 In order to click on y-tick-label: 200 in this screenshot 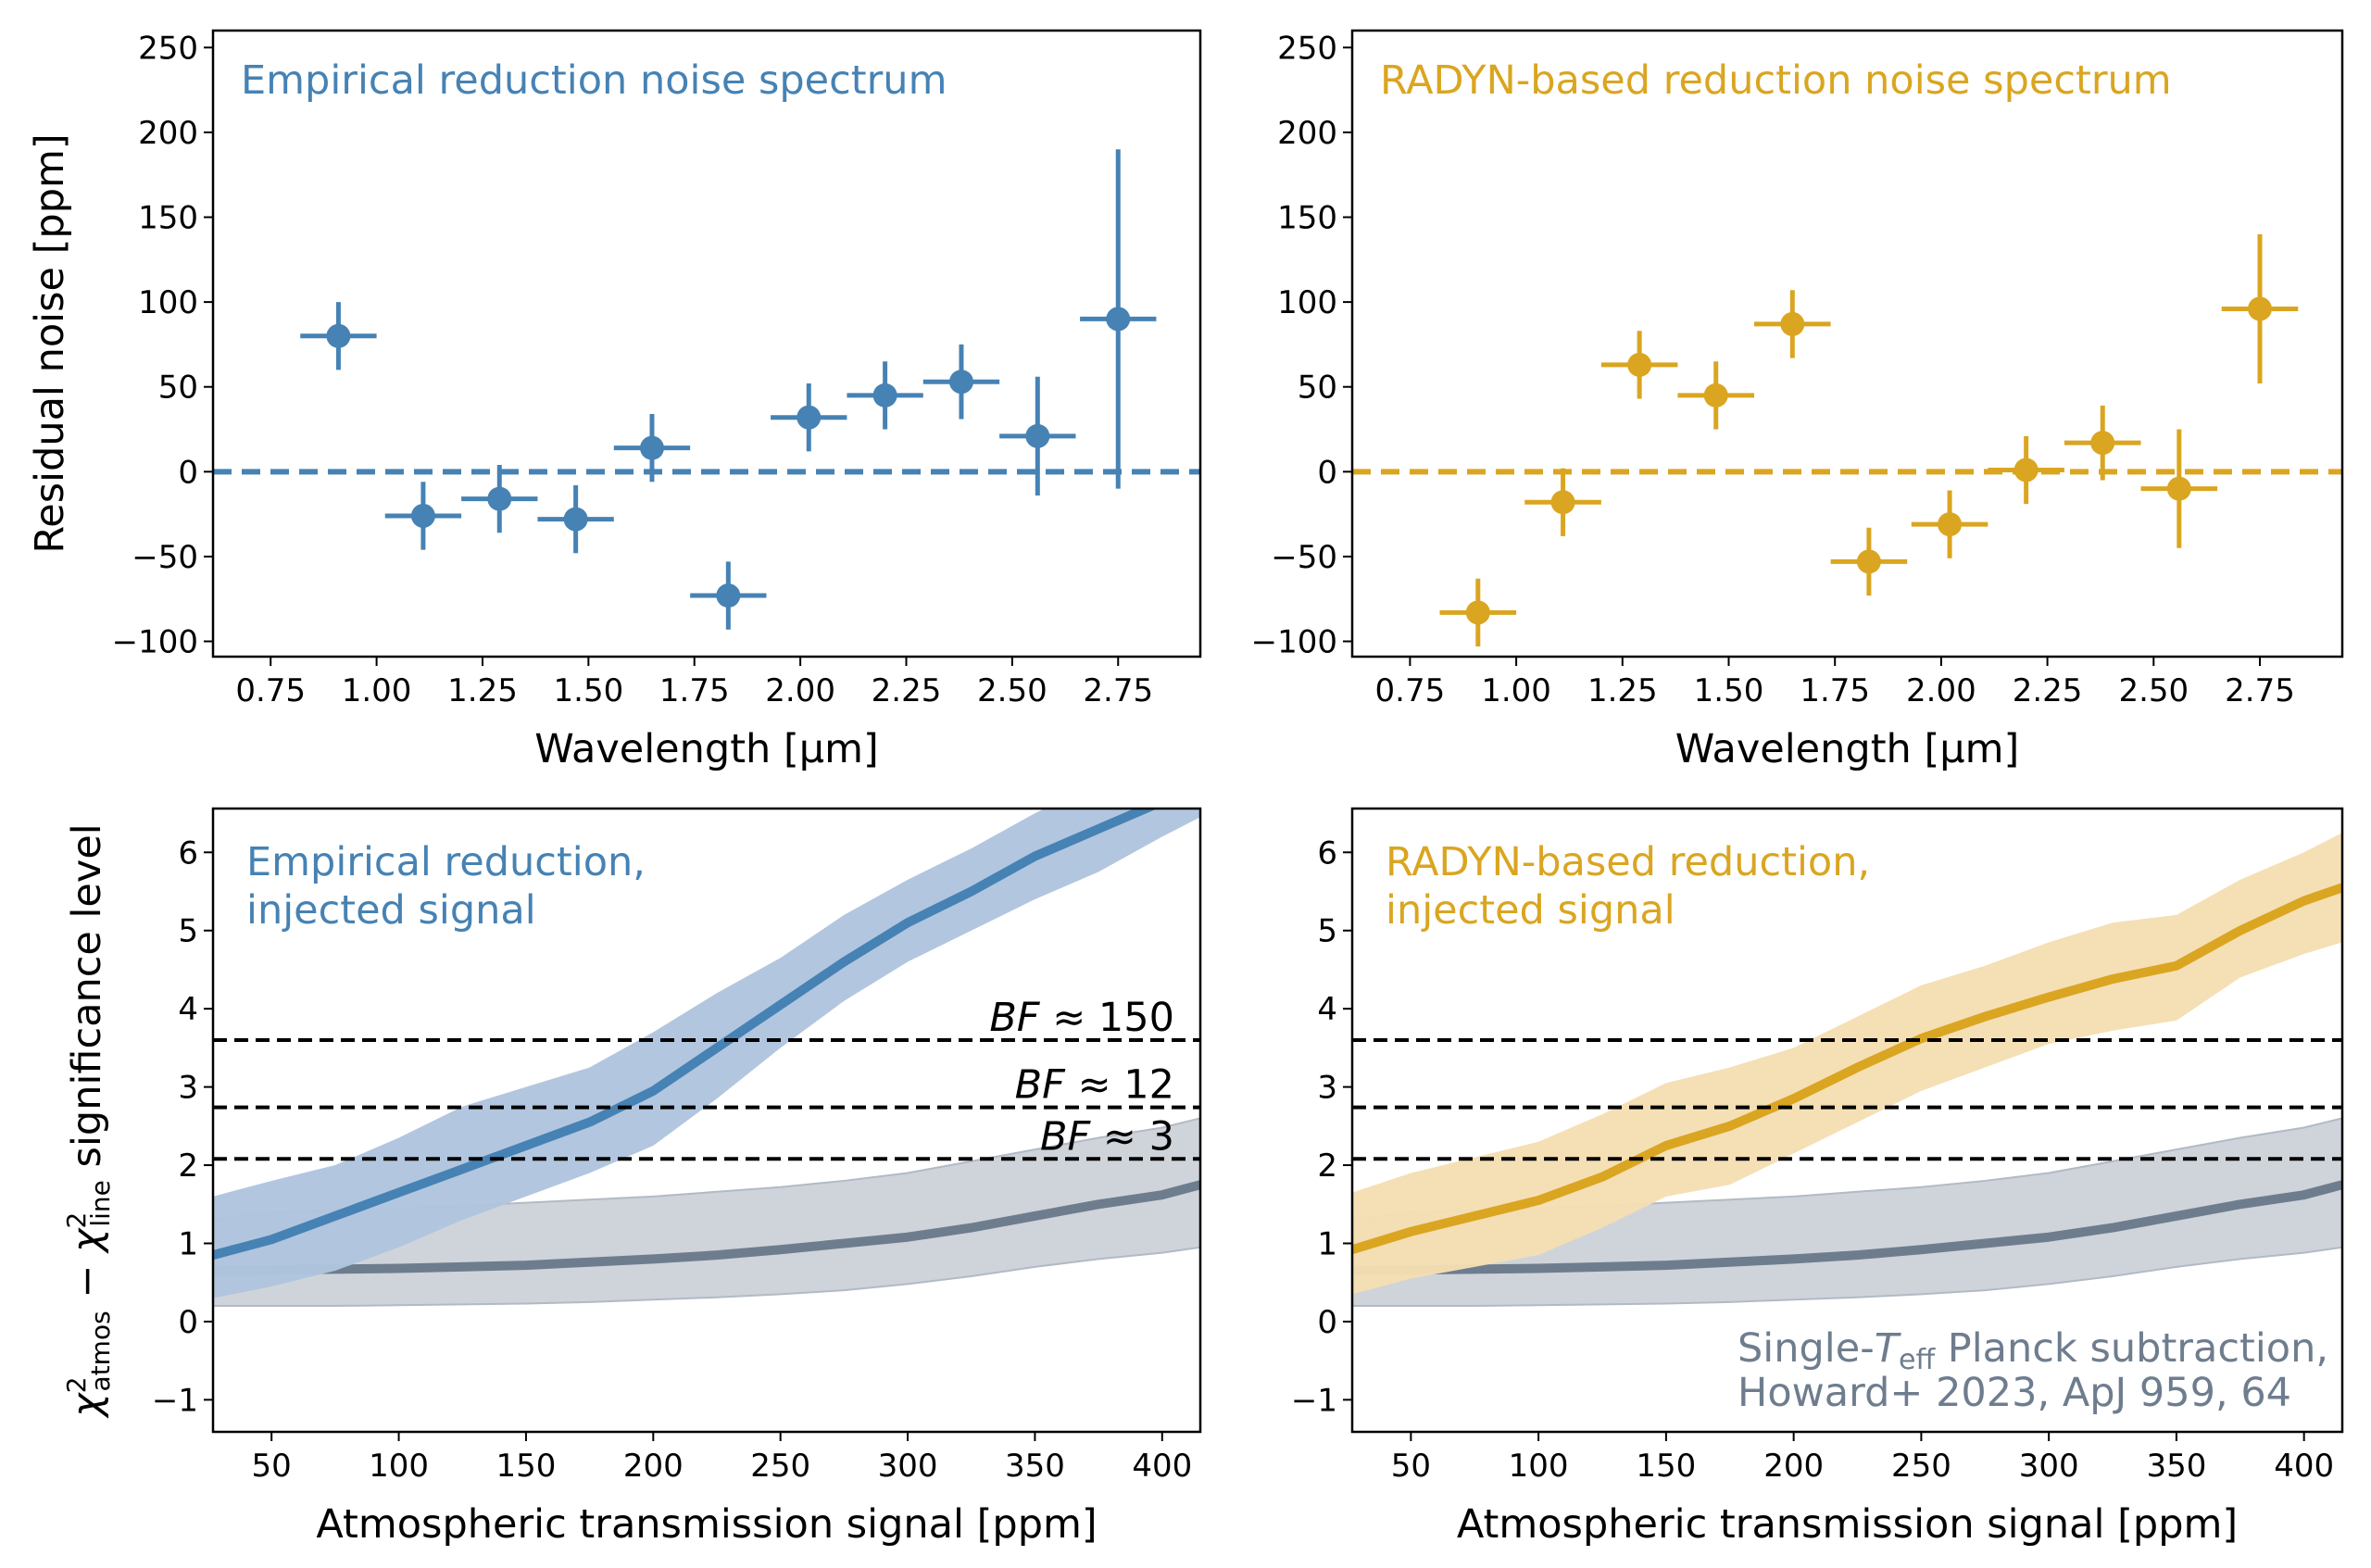, I will do `click(1307, 134)`.